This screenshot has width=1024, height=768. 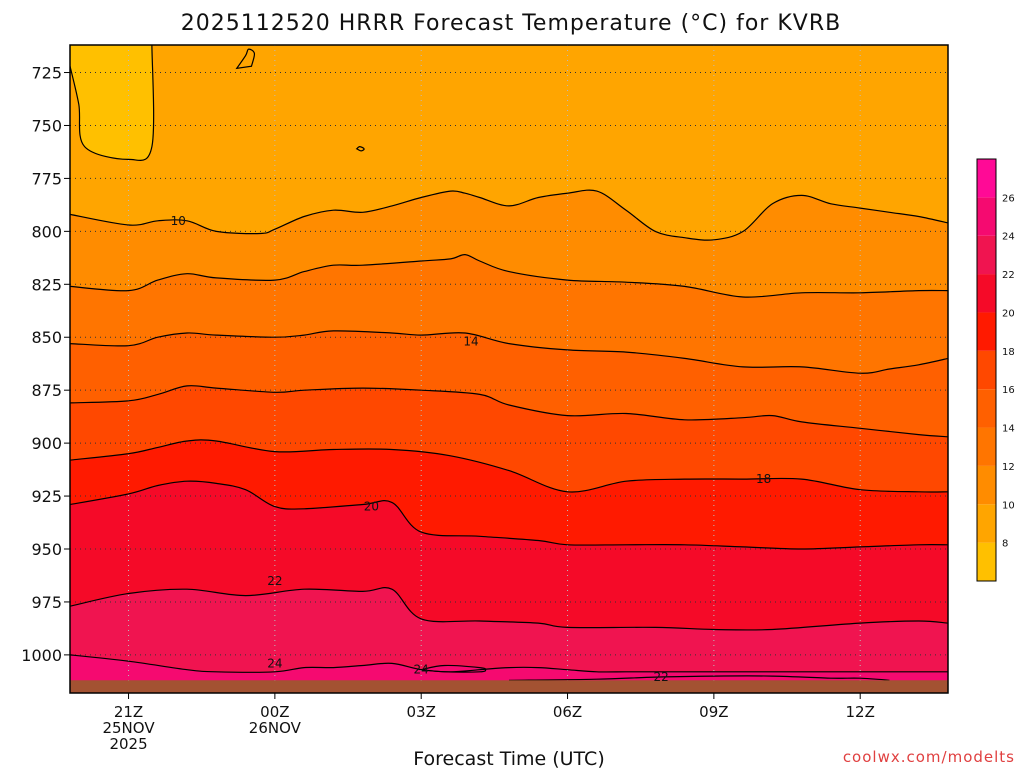 What do you see at coordinates (1008, 352) in the screenshot?
I see `colorbar-label-18: 18` at bounding box center [1008, 352].